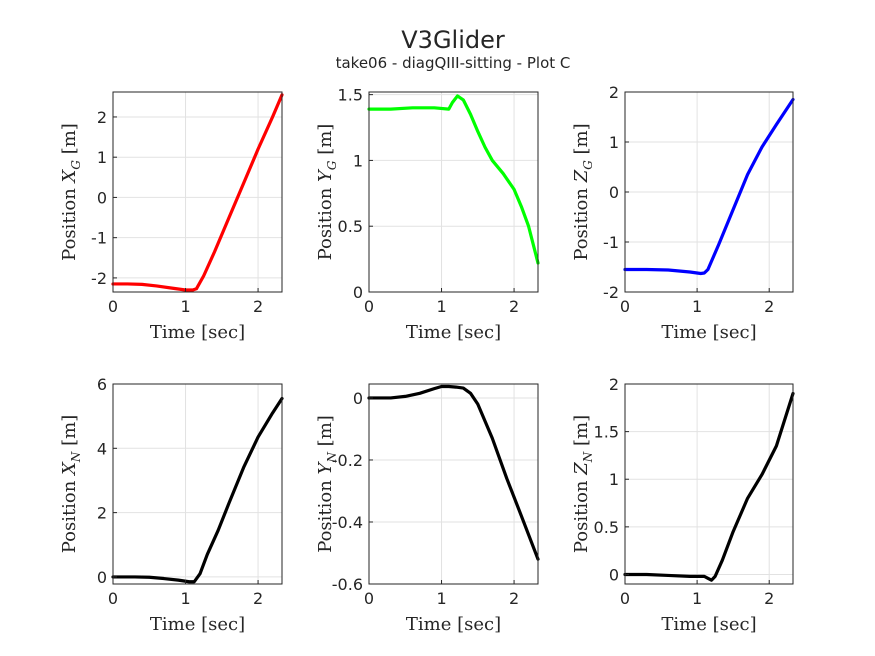 This screenshot has width=875, height=656. I want to click on subplot-1: 0 1 2 -2 -1 0 1 2 Time [sec] Position XG [m], so click(171, 217).